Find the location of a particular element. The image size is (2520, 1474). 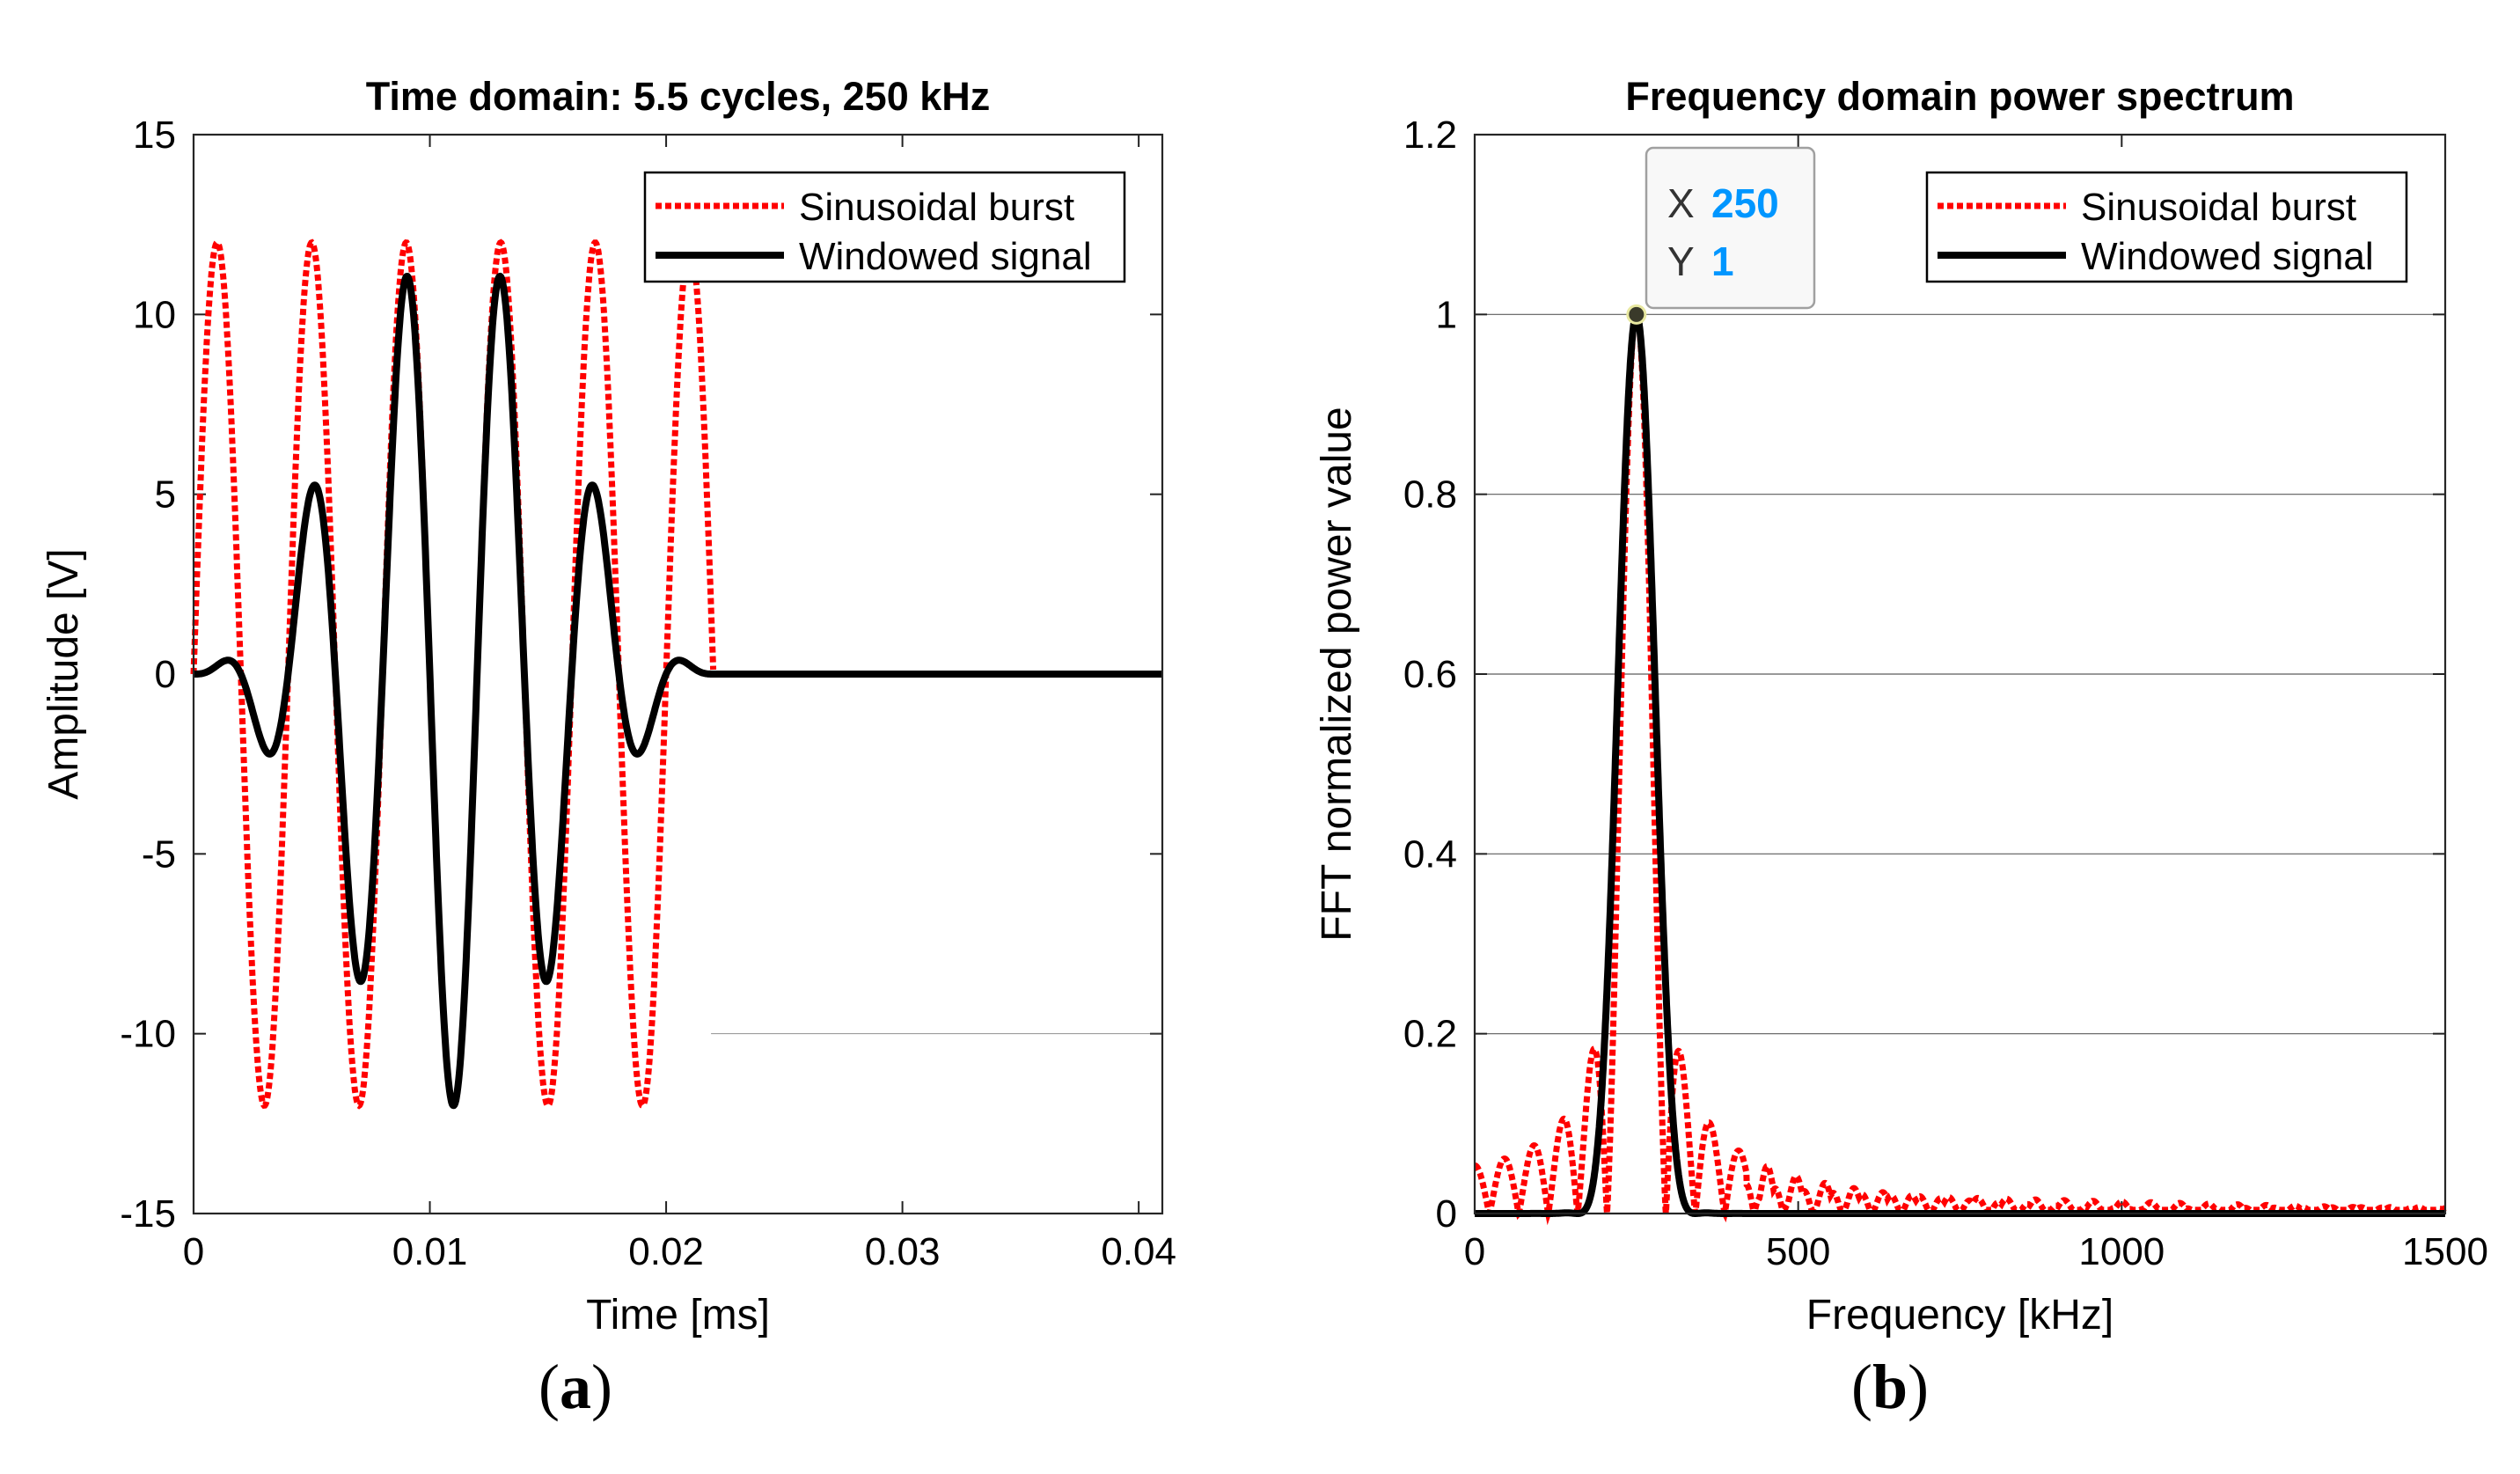

x-tick-label: 0.04 is located at coordinates (1138, 1251).